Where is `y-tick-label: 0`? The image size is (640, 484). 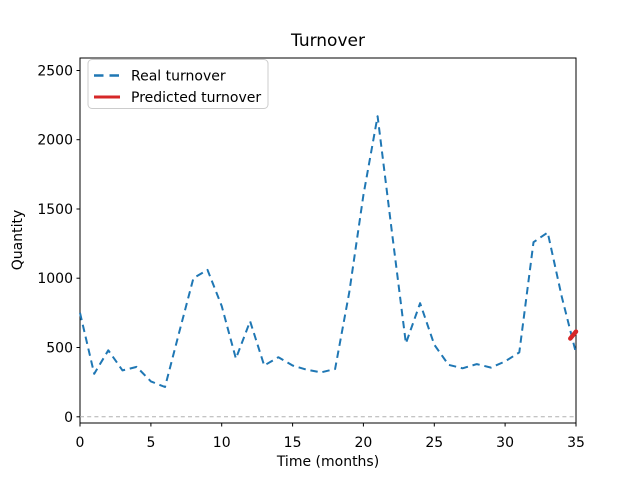
y-tick-label: 0 is located at coordinates (68, 418).